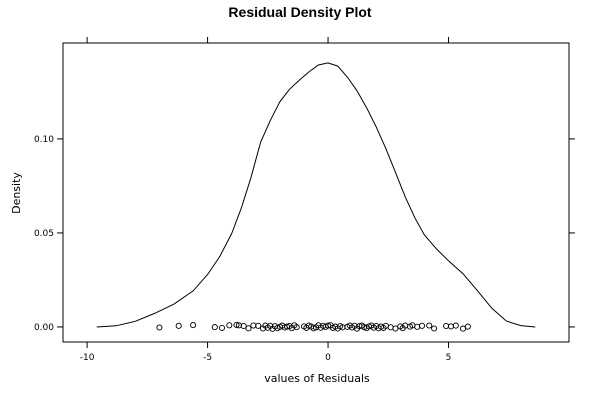 The width and height of the screenshot is (600, 400). What do you see at coordinates (299, 12) in the screenshot?
I see `chart-title: Residual Density Plot` at bounding box center [299, 12].